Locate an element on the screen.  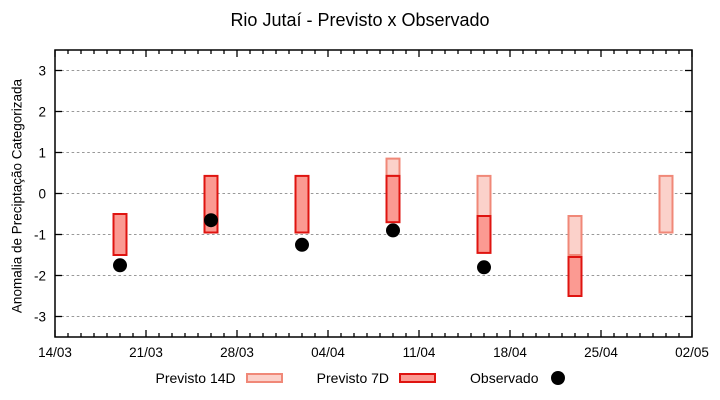
chart-legend: Previsto 14D Previsto 7D Observado is located at coordinates (360, 378).